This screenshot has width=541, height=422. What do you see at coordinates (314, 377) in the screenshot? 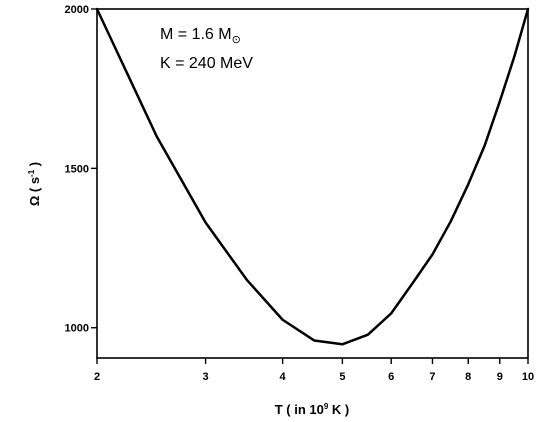
I see `x-axis-tick-labels: 2 3 4 5 6 7 8 9 10` at bounding box center [314, 377].